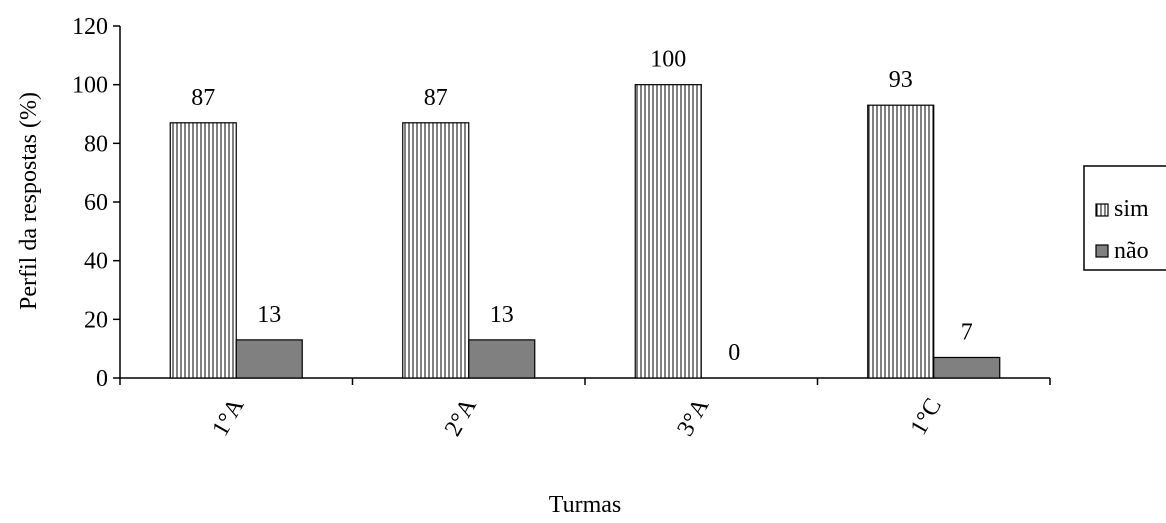 This screenshot has width=1166, height=523. Describe the element at coordinates (90, 86) in the screenshot. I see `y-tick-label: 100` at that location.